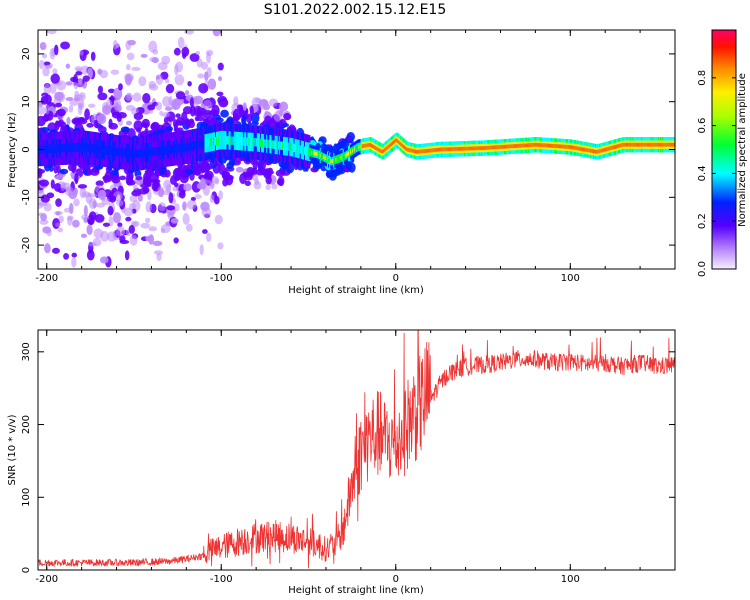 The width and height of the screenshot is (750, 600). I want to click on spectrogram-ytick-label: -10, so click(26, 197).